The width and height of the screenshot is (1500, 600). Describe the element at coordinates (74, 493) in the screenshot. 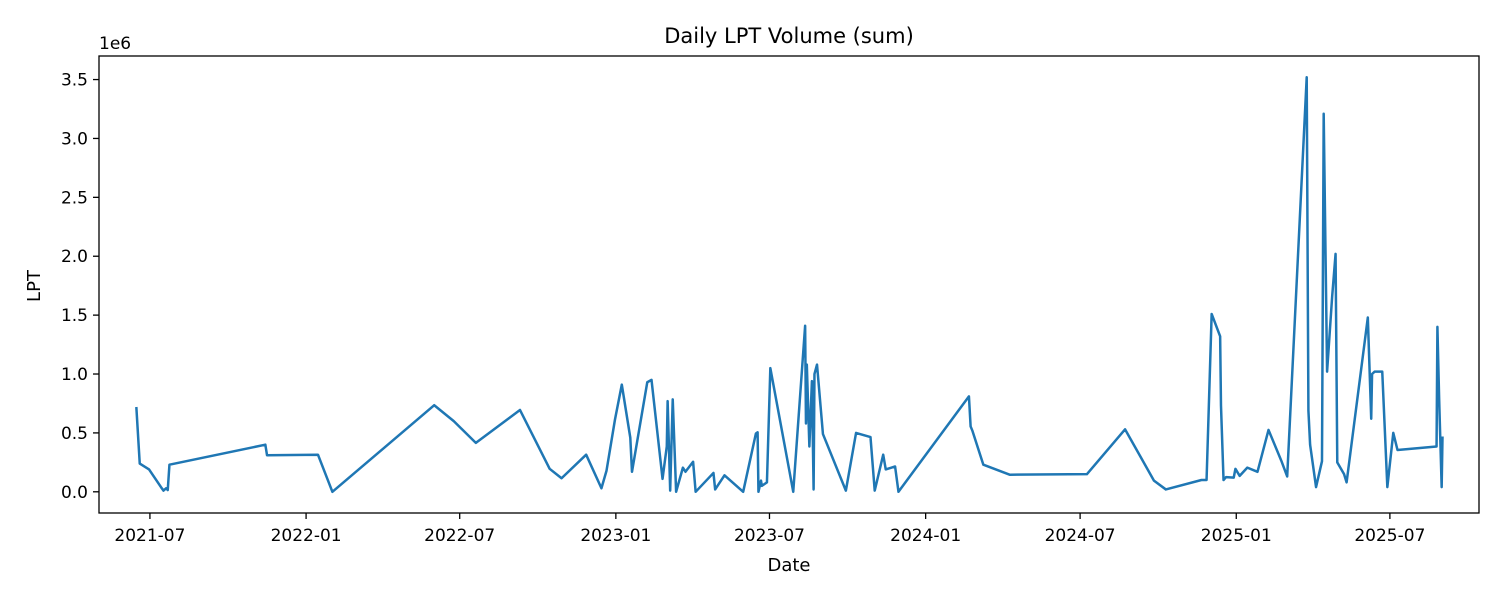

I see `y-tick-label: 0.0` at that location.